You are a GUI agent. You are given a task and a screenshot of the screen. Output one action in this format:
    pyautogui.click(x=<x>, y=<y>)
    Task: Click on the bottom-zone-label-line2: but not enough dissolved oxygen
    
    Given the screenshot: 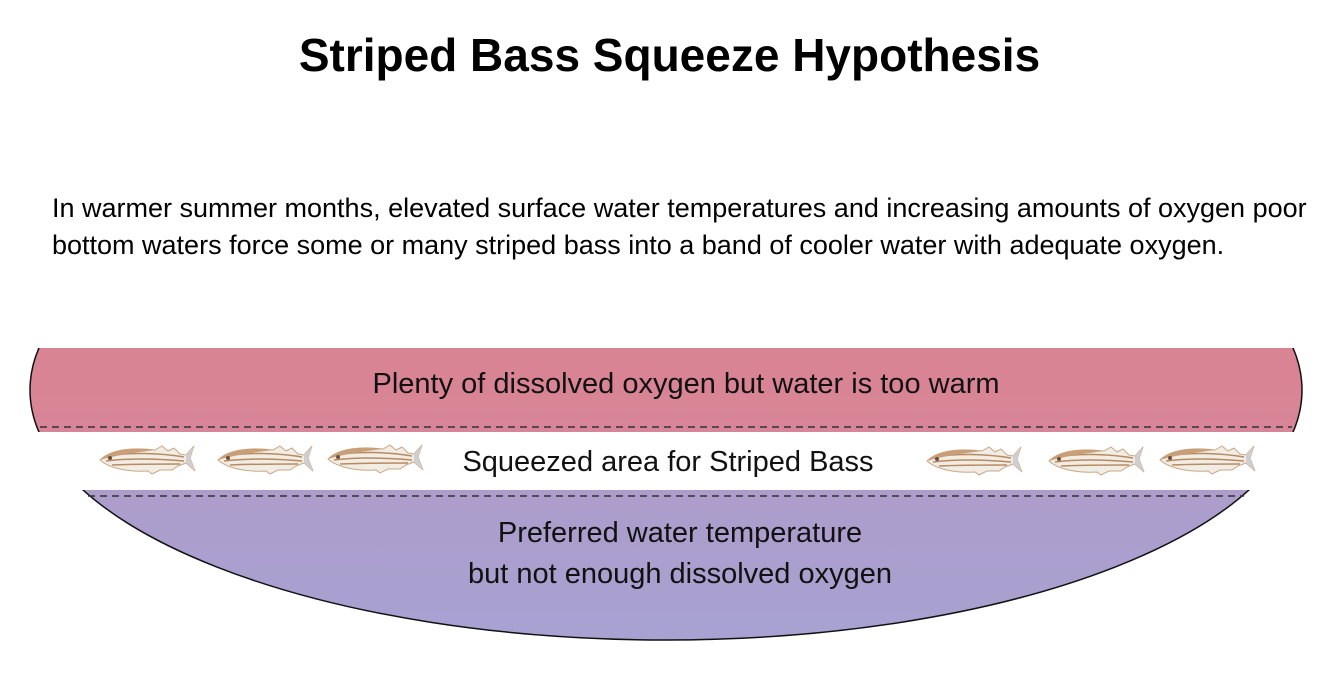 What is the action you would take?
    pyautogui.click(x=680, y=574)
    